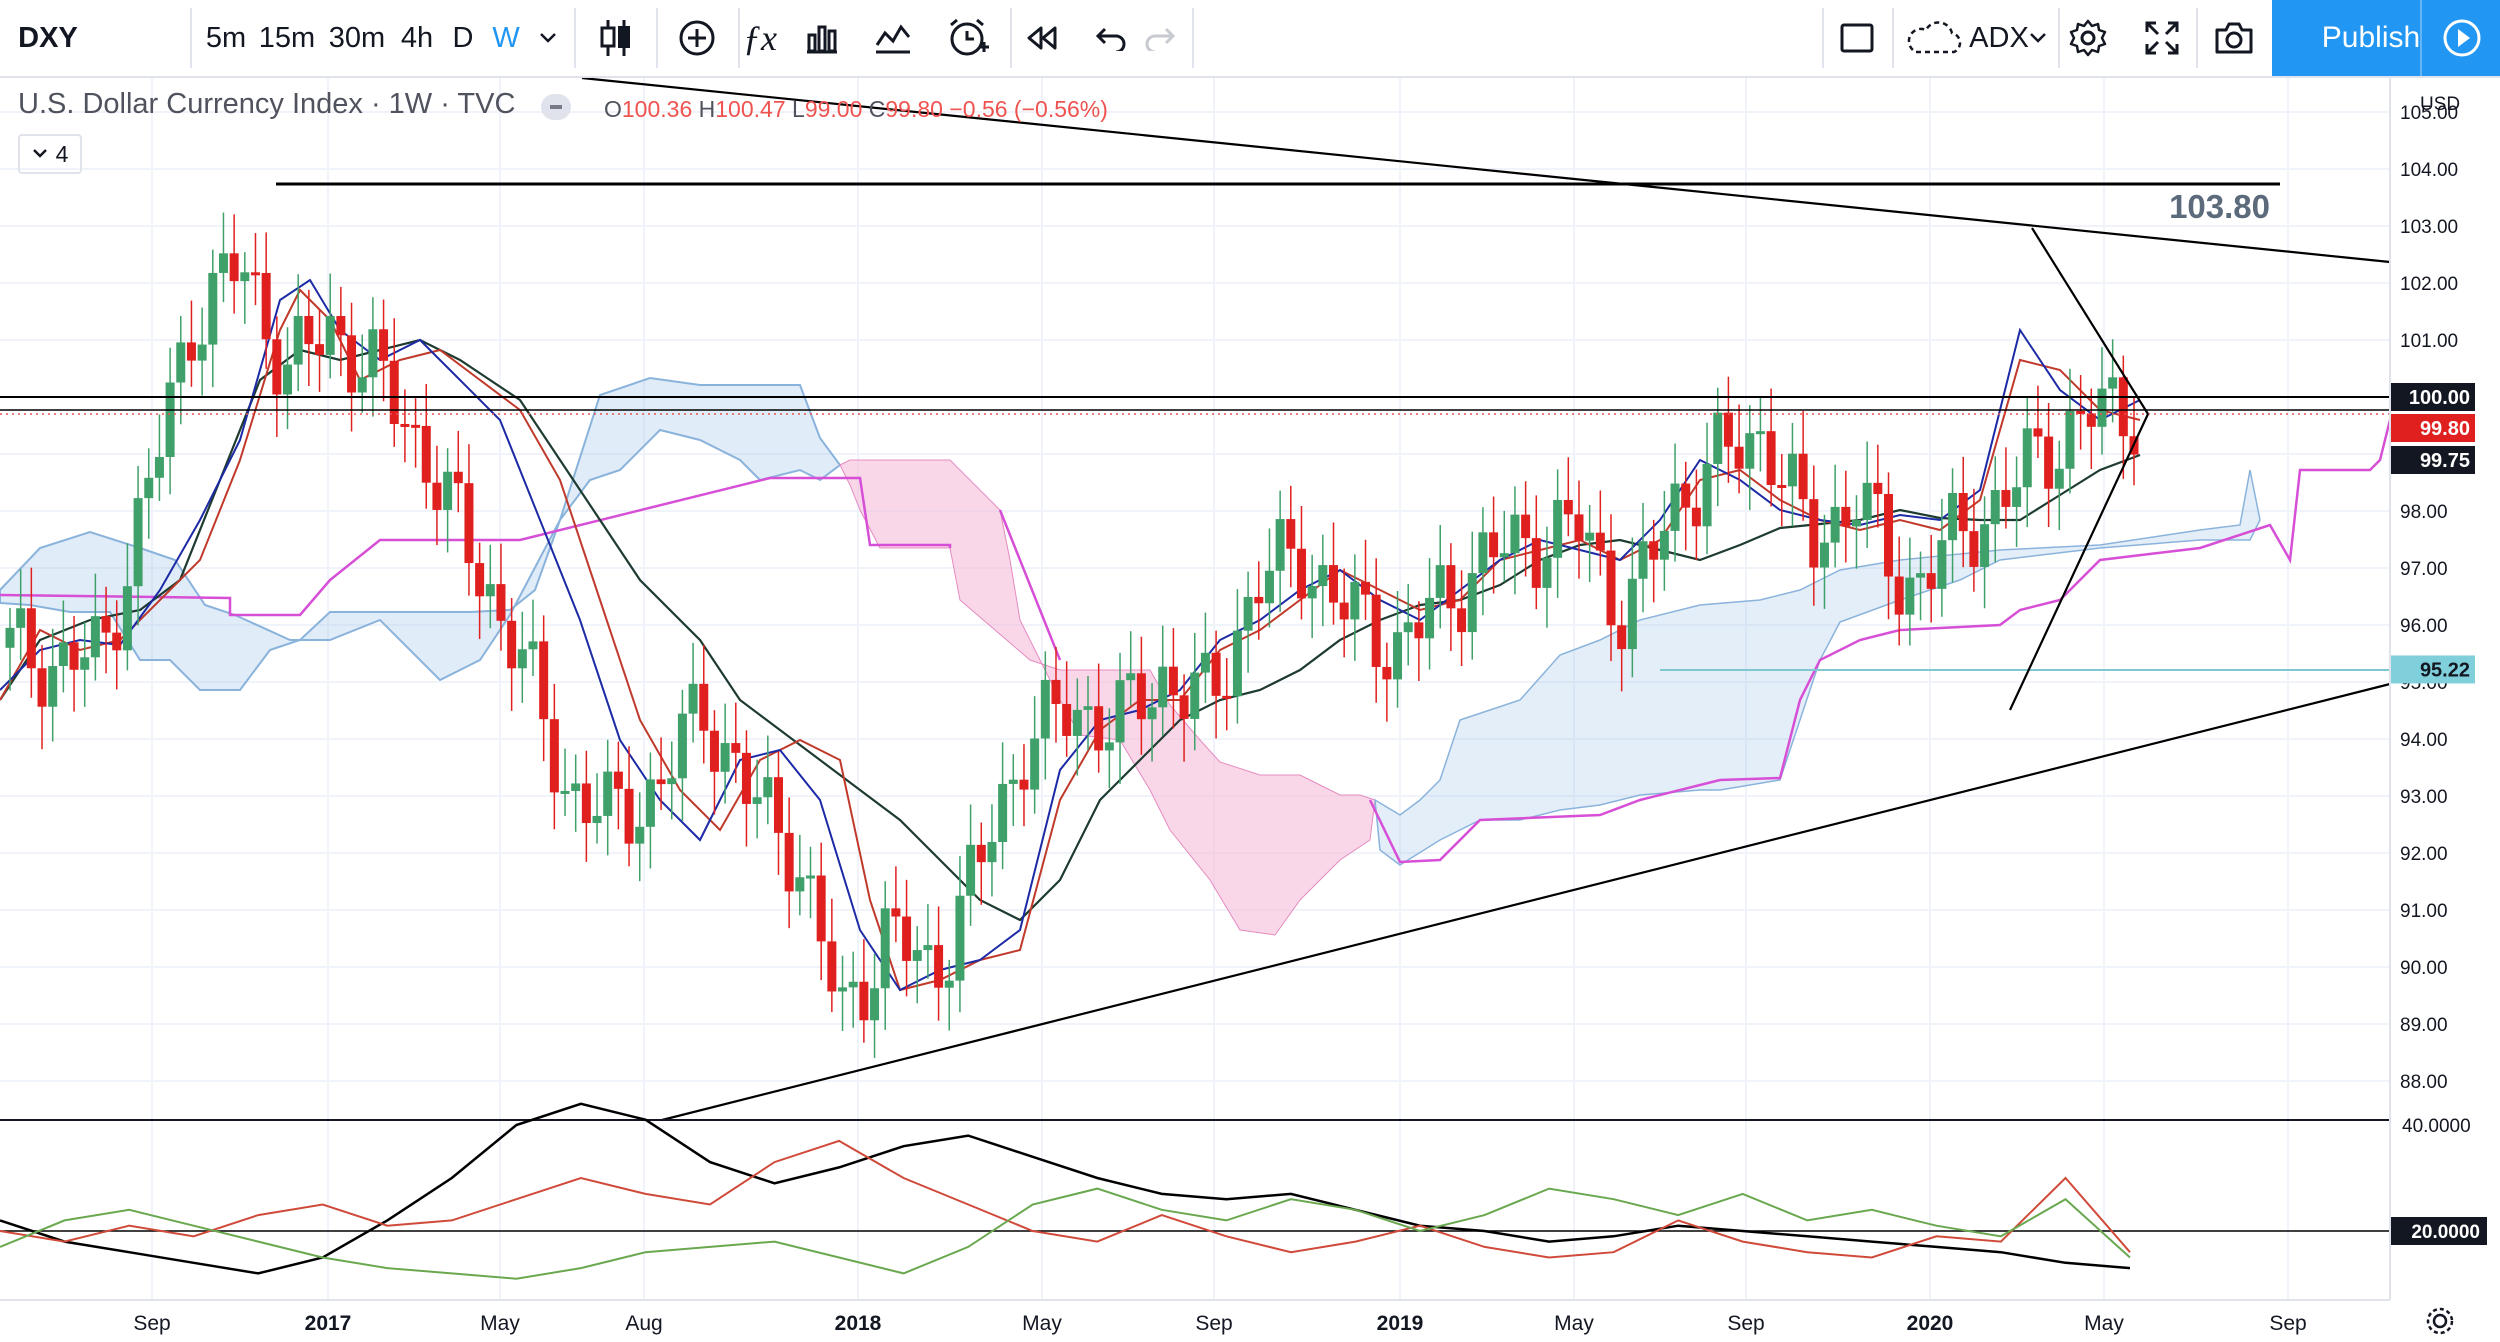 Image resolution: width=2500 pixels, height=1342 pixels. I want to click on undo-icon, so click(1111, 38).